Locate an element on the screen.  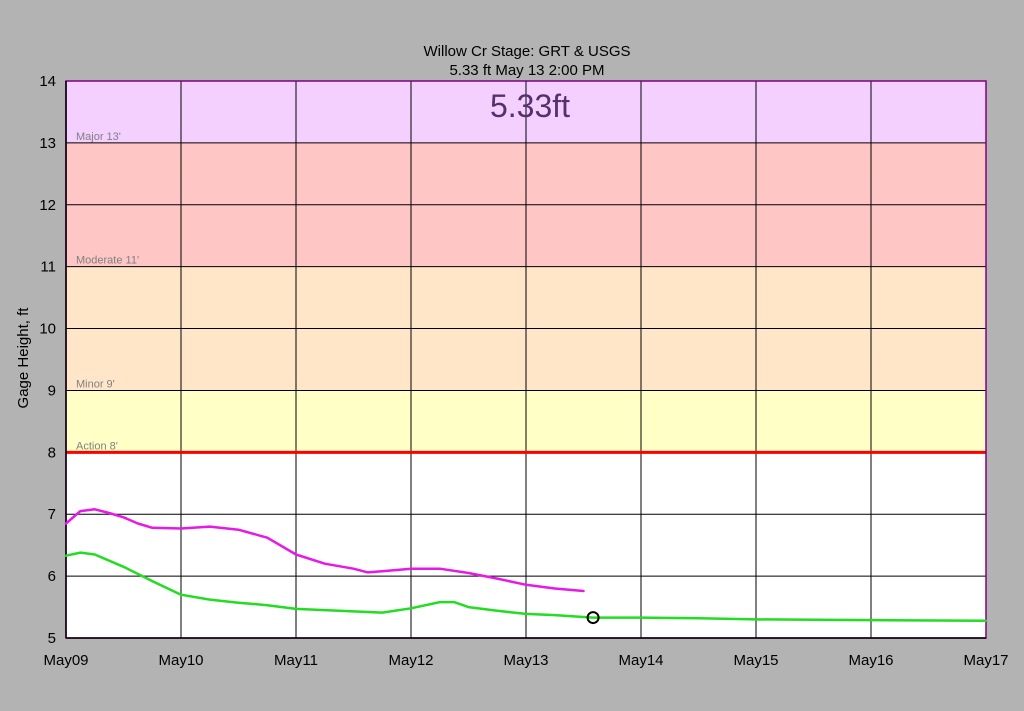
flood-band-label-major: Major 13' is located at coordinates (98, 137).